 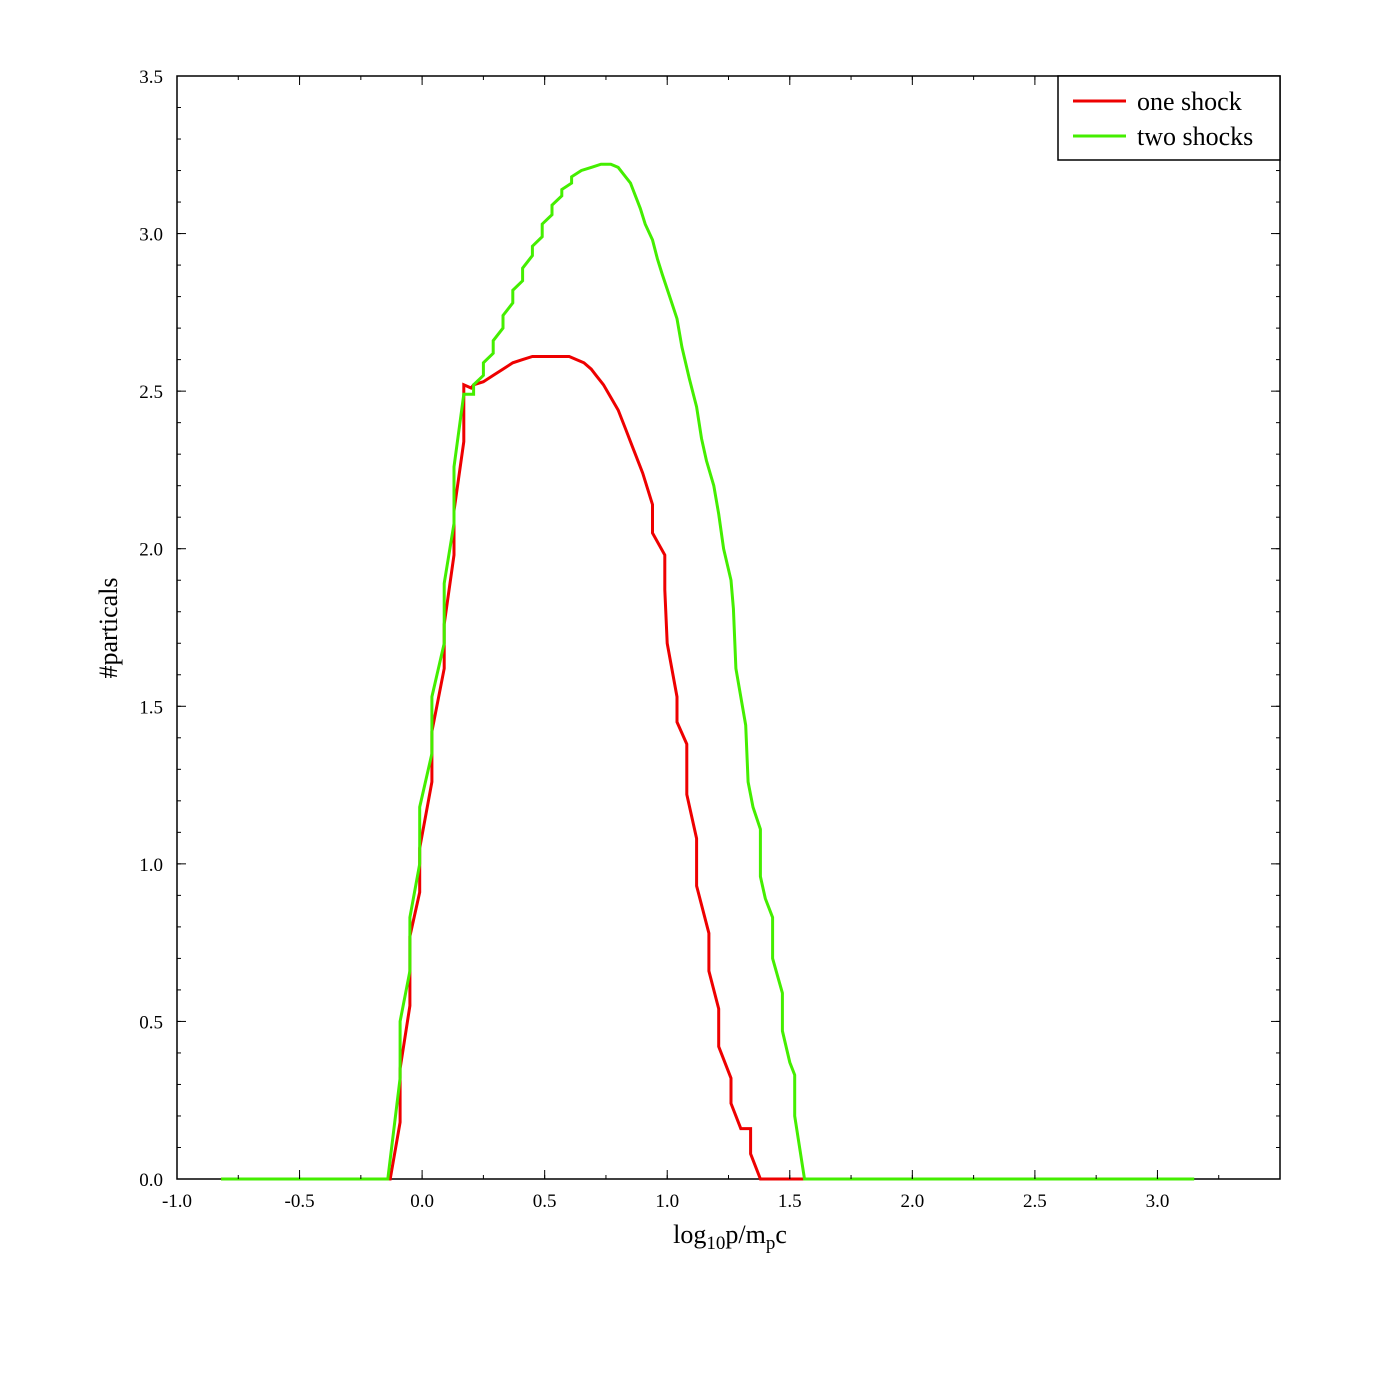 What do you see at coordinates (715, 1243) in the screenshot?
I see `x-axis-label-sub-10: 10` at bounding box center [715, 1243].